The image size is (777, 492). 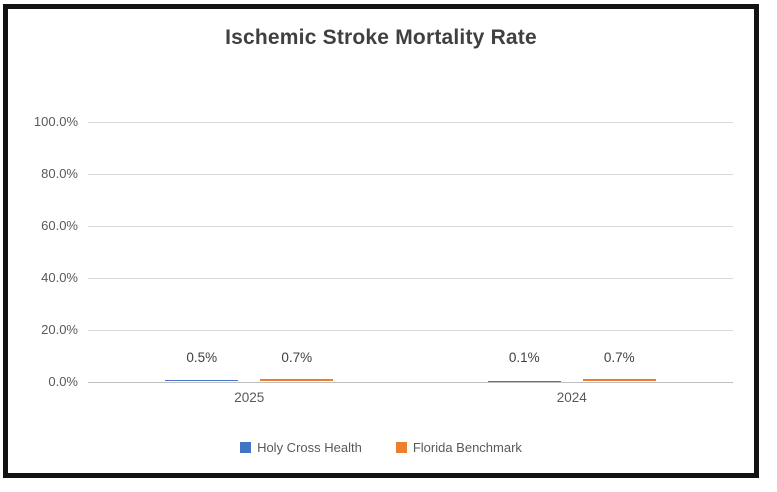 What do you see at coordinates (297, 357) in the screenshot?
I see `florida-benchmark-data-label-2025: 0.7%` at bounding box center [297, 357].